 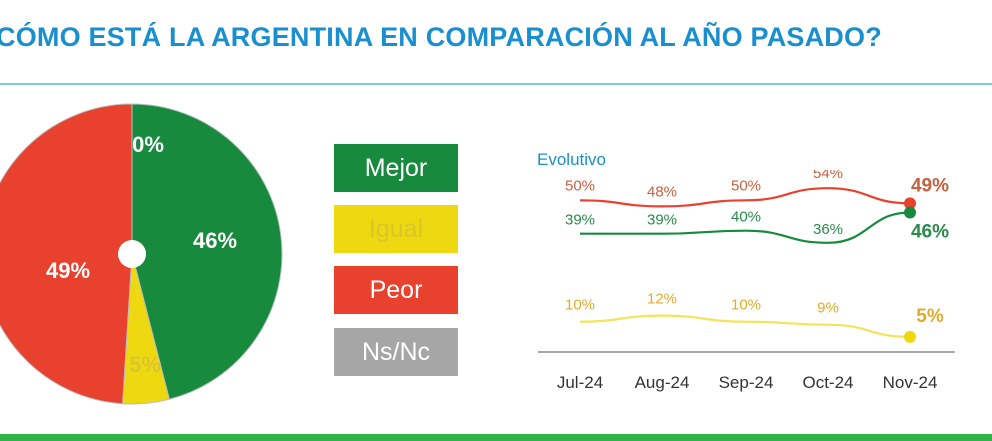 What do you see at coordinates (496, 84) in the screenshot?
I see `header-divider` at bounding box center [496, 84].